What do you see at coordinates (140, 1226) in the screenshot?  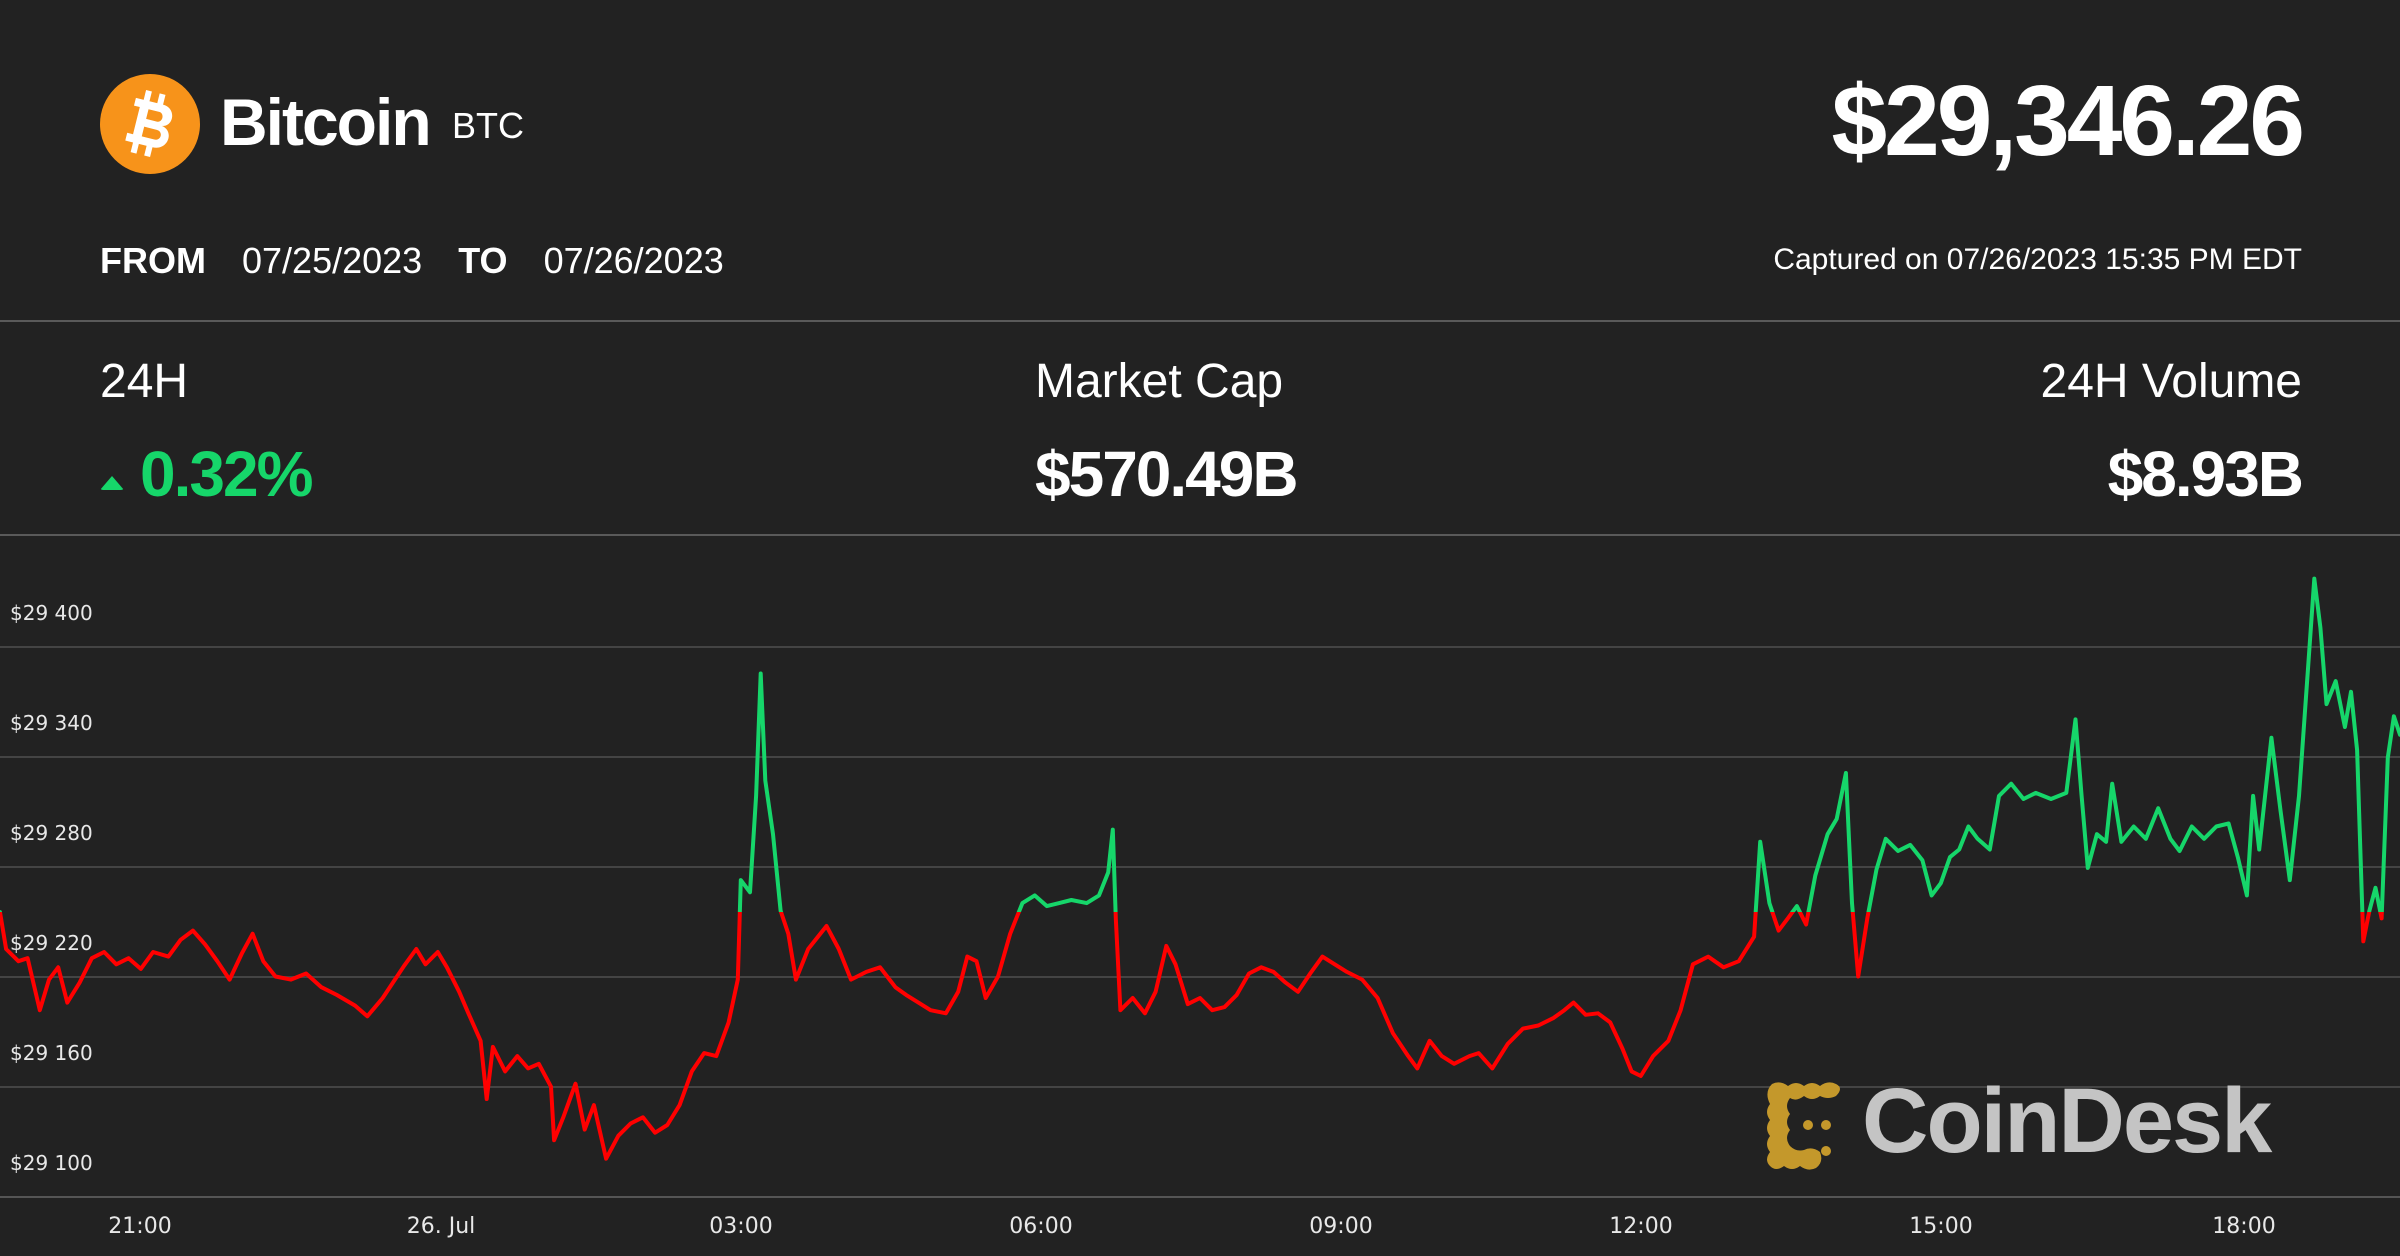 I see `x-tick-label: 21:00` at bounding box center [140, 1226].